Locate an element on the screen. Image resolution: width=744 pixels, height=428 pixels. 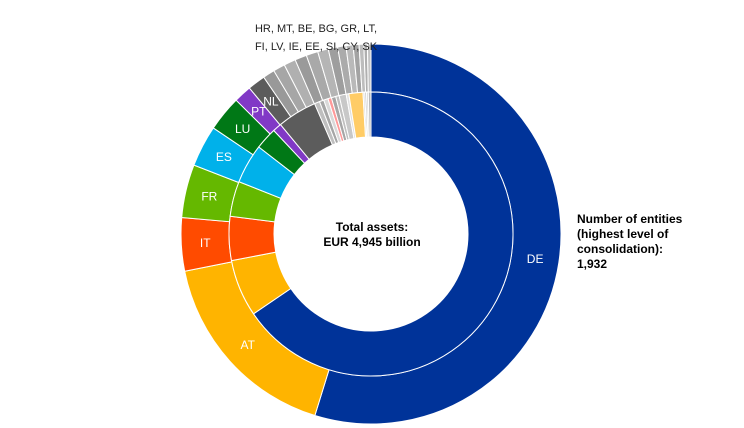
outer-label-it: IT is located at coordinates (205, 243).